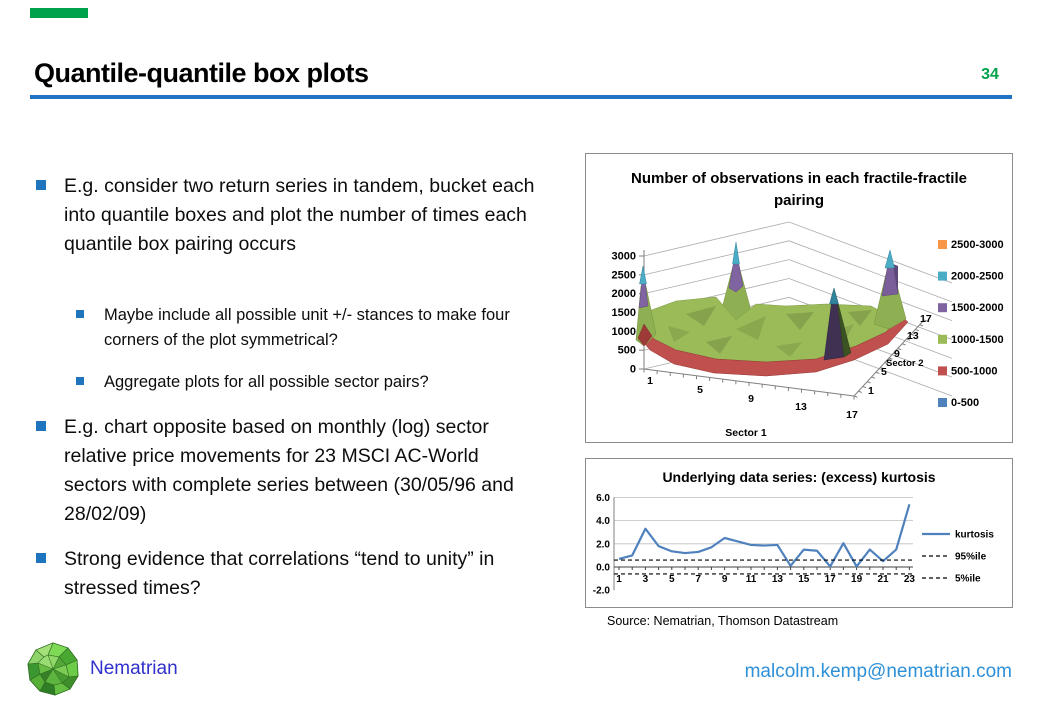  What do you see at coordinates (603, 498) in the screenshot?
I see `svg-text: 6.0` at bounding box center [603, 498].